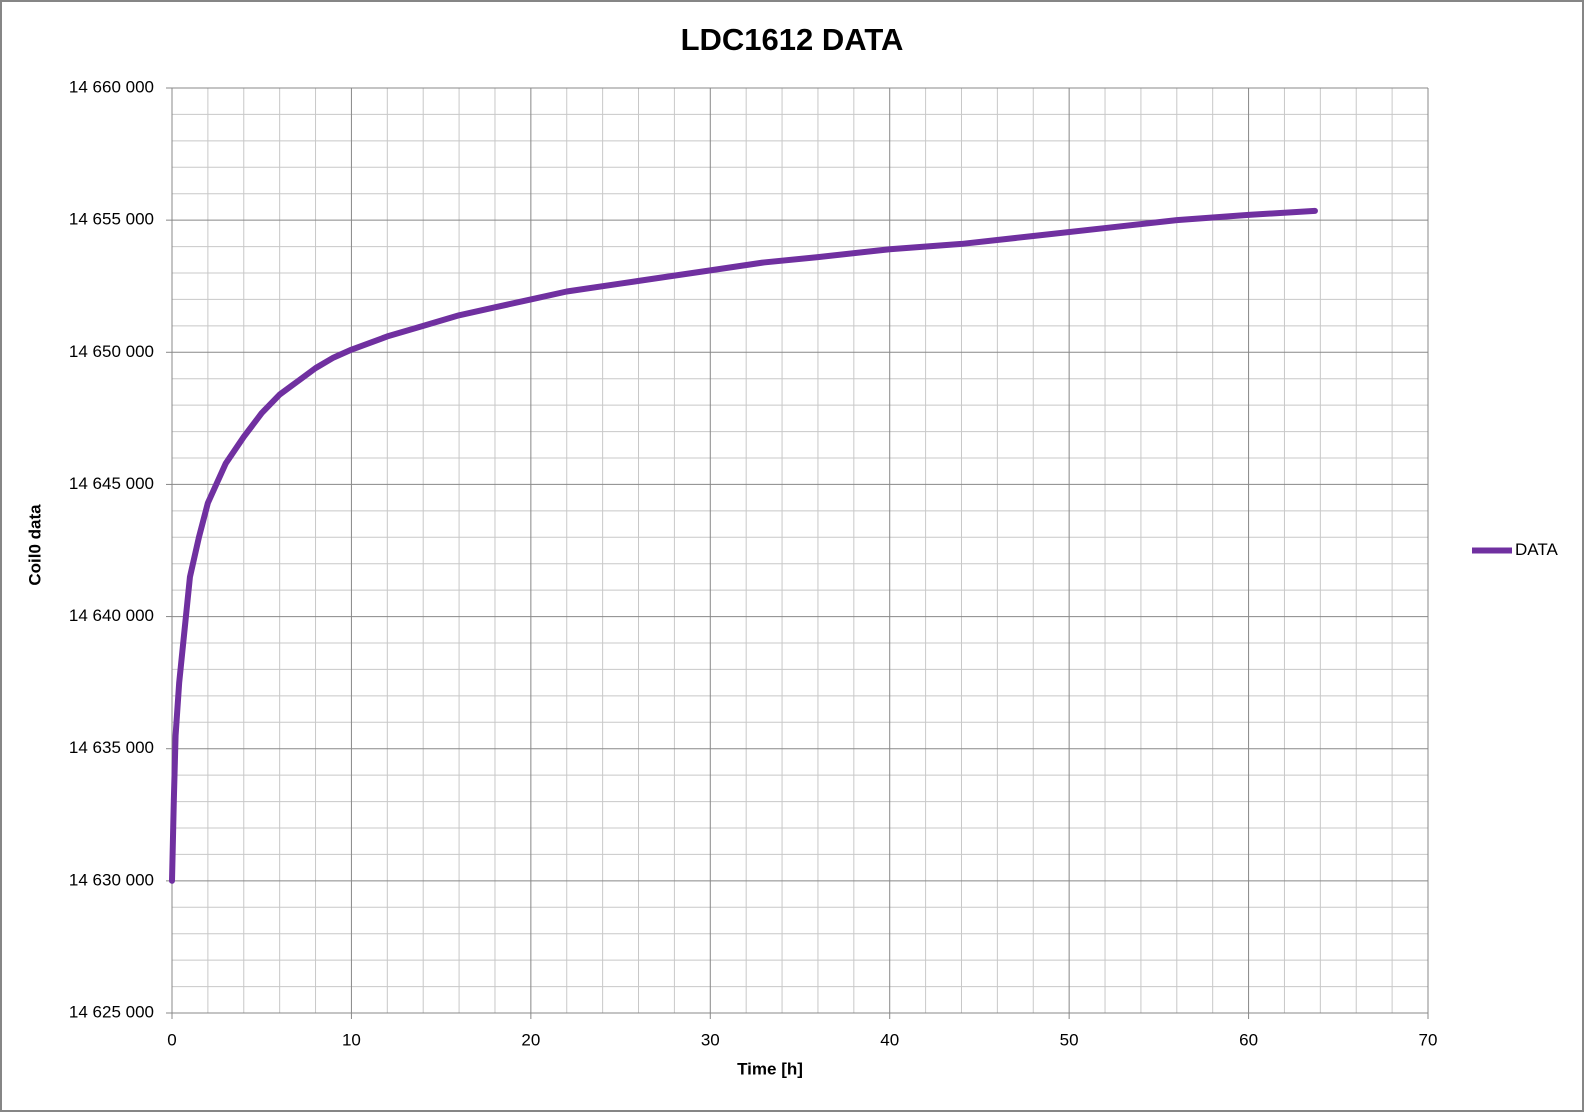  I want to click on x-tick-label: 60, so click(1248, 1039).